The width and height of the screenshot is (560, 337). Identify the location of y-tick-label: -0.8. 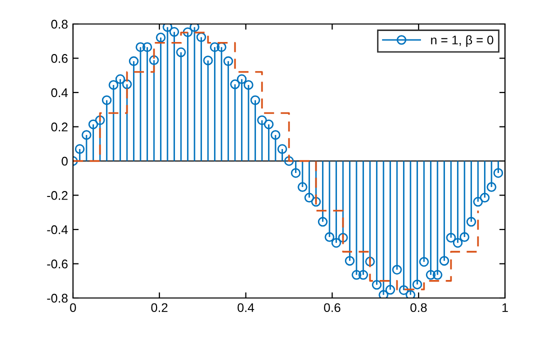
(57, 298).